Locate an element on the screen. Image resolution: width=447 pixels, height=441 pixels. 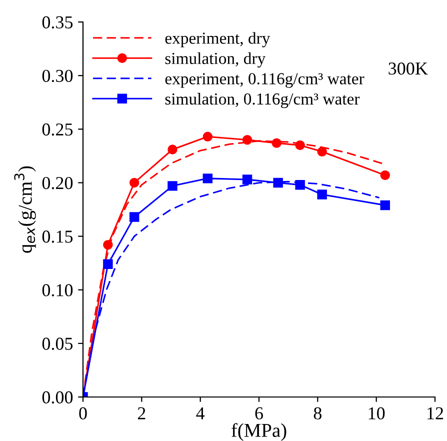
y-tick-label: 0.30 is located at coordinates (57, 76).